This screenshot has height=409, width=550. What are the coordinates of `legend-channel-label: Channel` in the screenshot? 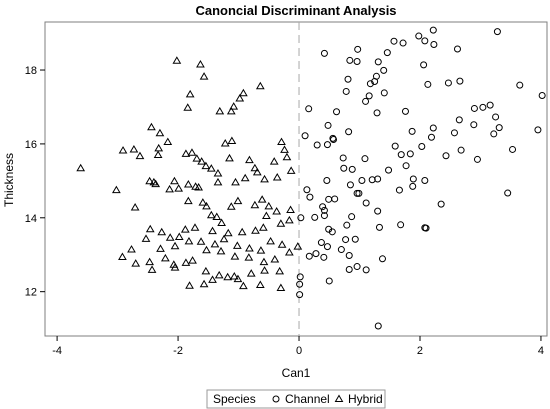 It's located at (307, 399).